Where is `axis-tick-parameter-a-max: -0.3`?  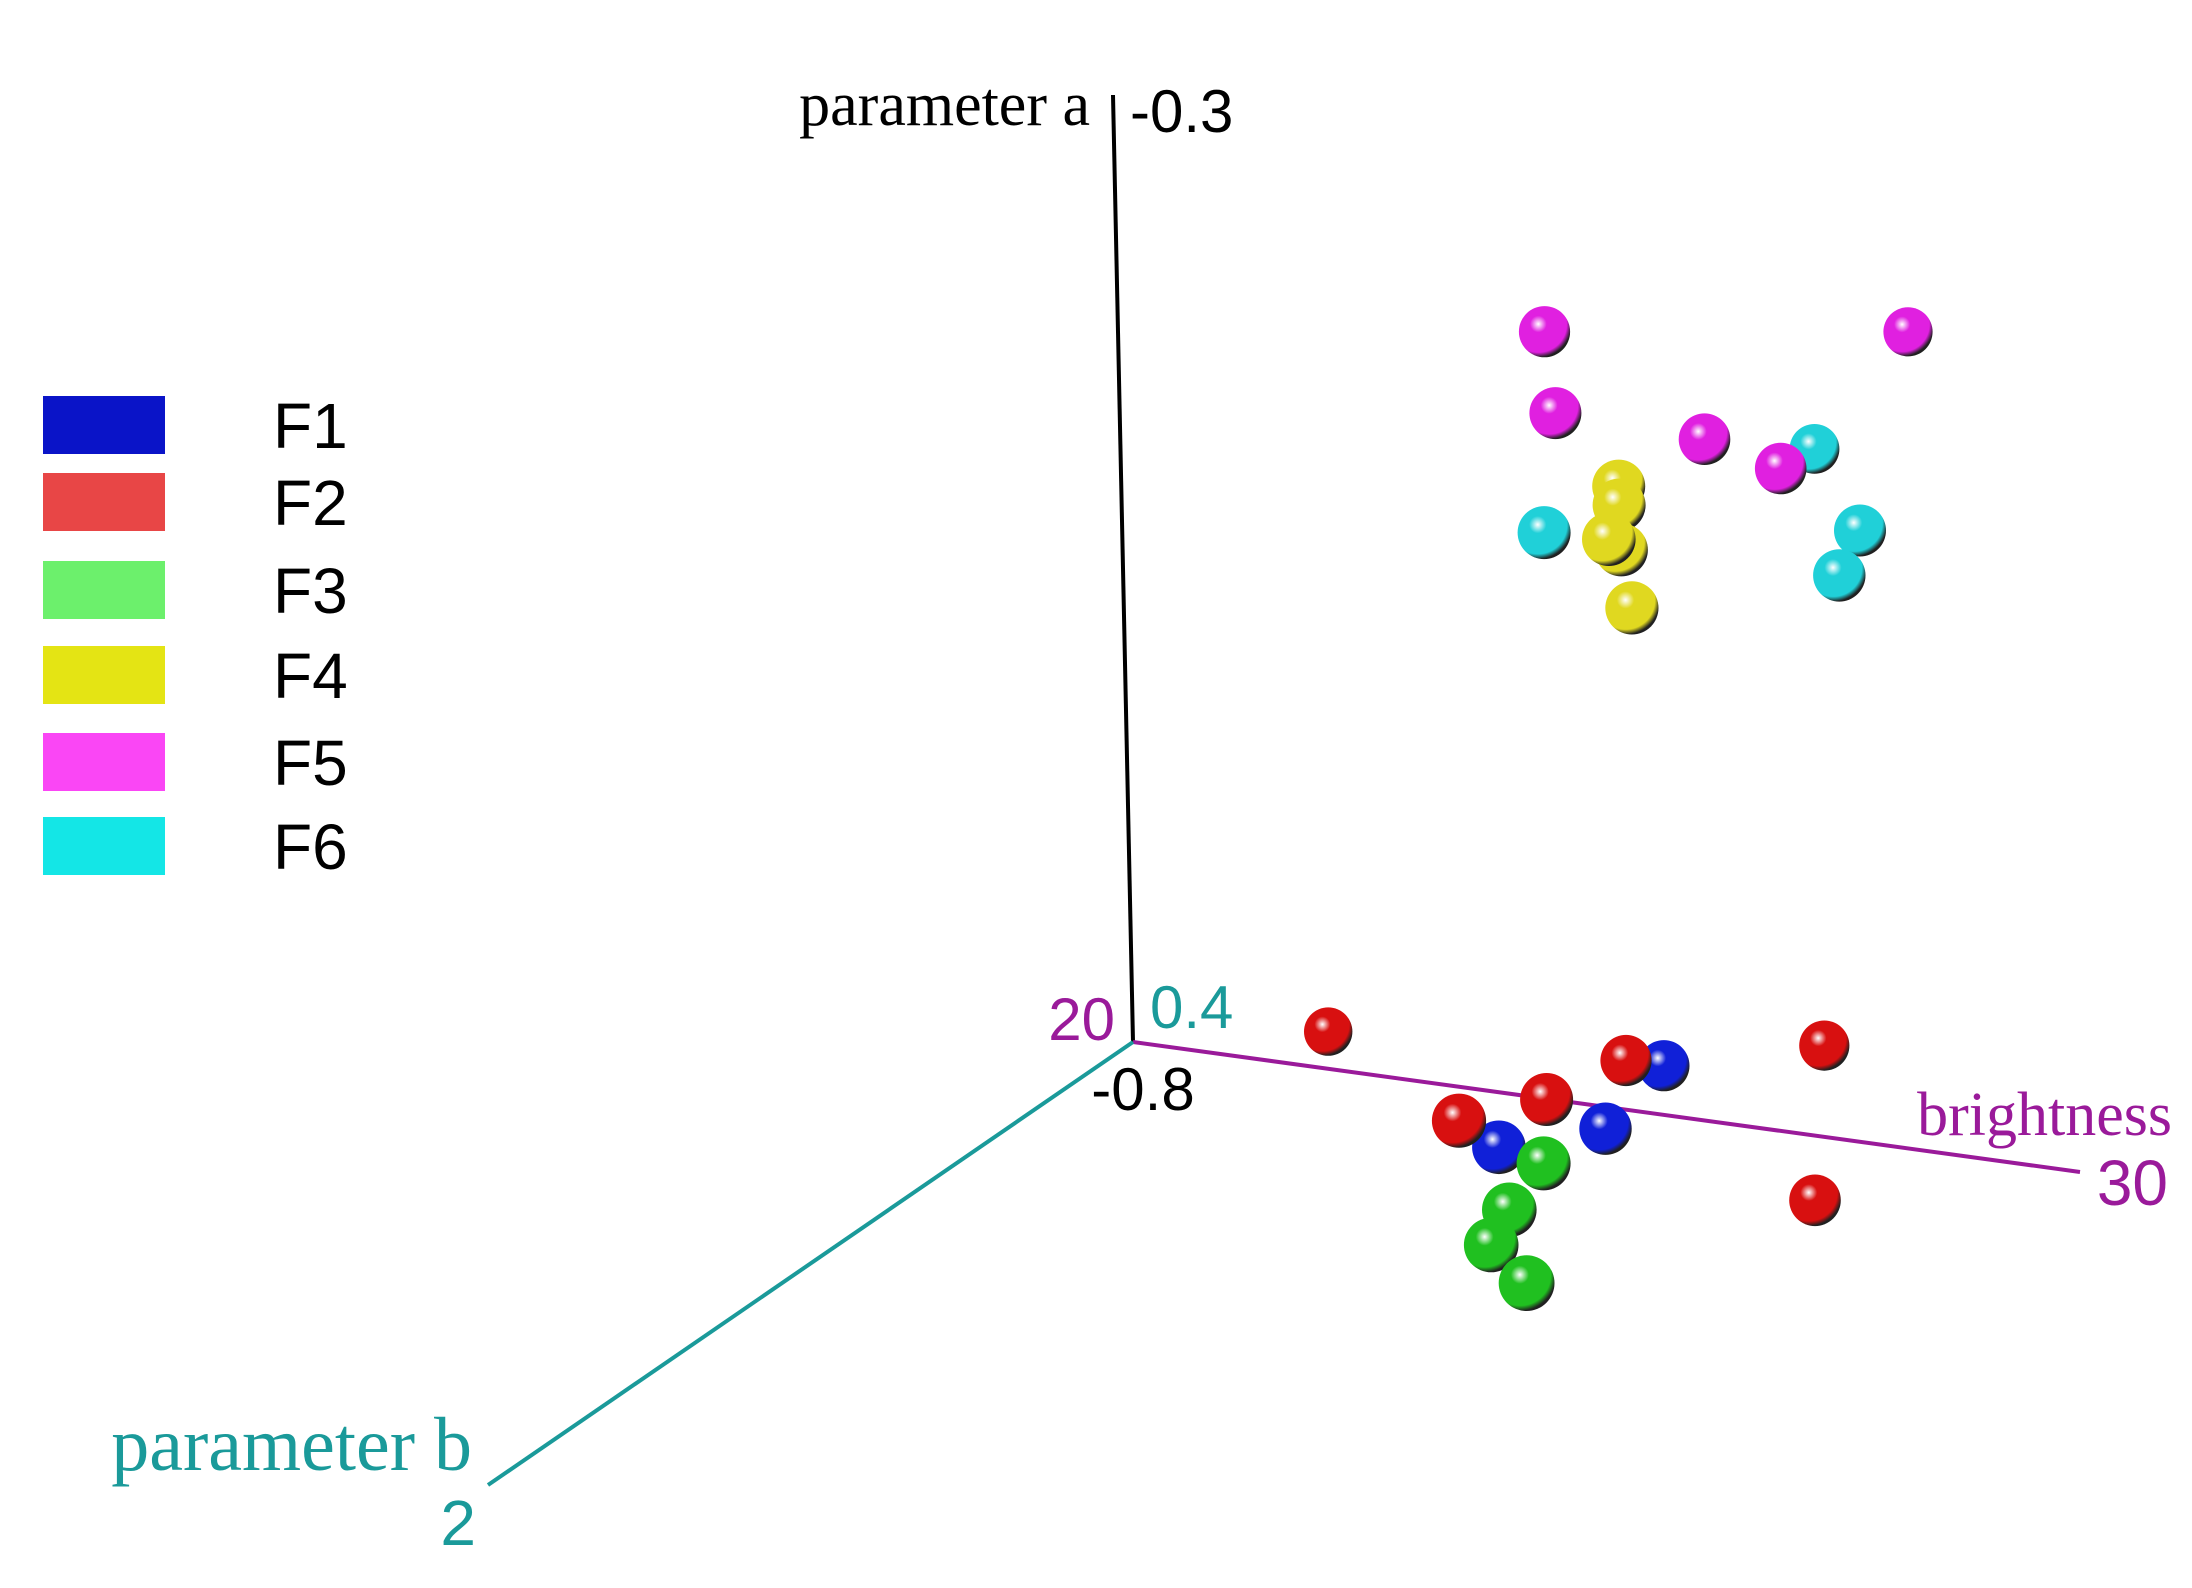
axis-tick-parameter-a-max: -0.3 is located at coordinates (1181, 111).